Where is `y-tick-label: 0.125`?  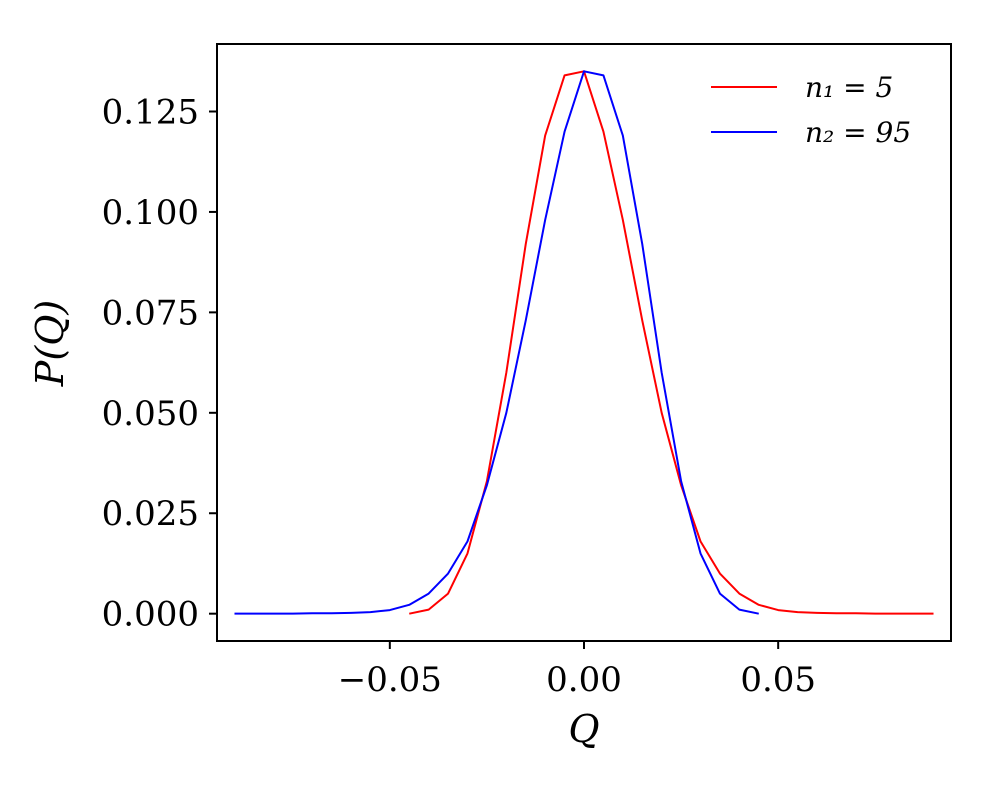 y-tick-label: 0.125 is located at coordinates (150, 112).